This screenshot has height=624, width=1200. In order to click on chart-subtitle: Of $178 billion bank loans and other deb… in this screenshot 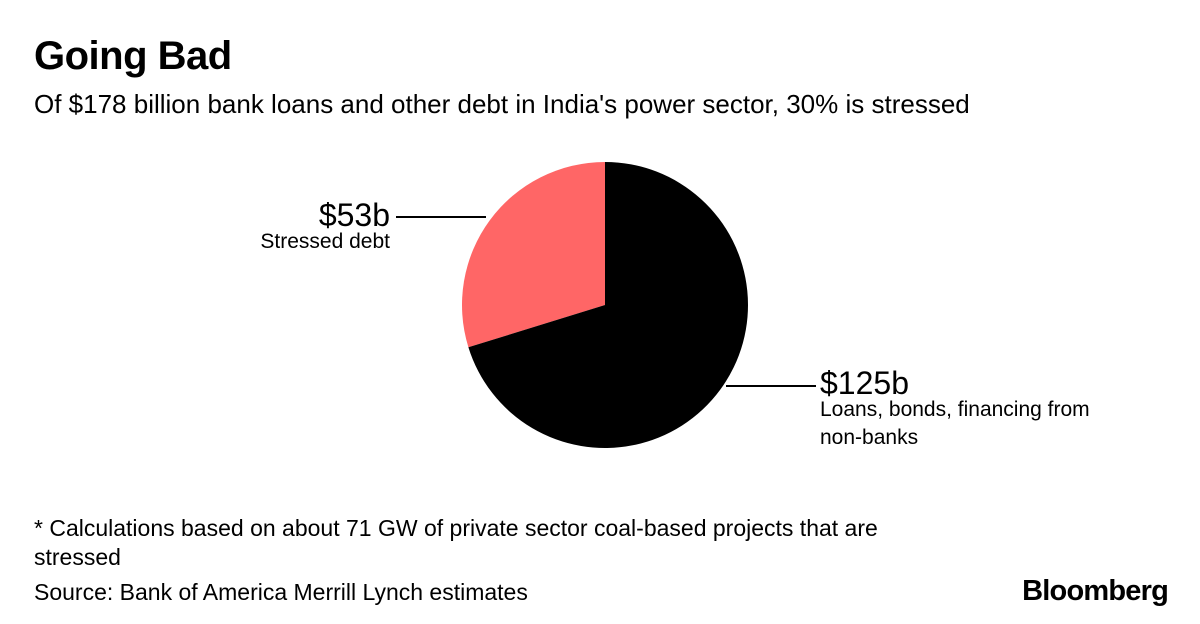, I will do `click(502, 104)`.